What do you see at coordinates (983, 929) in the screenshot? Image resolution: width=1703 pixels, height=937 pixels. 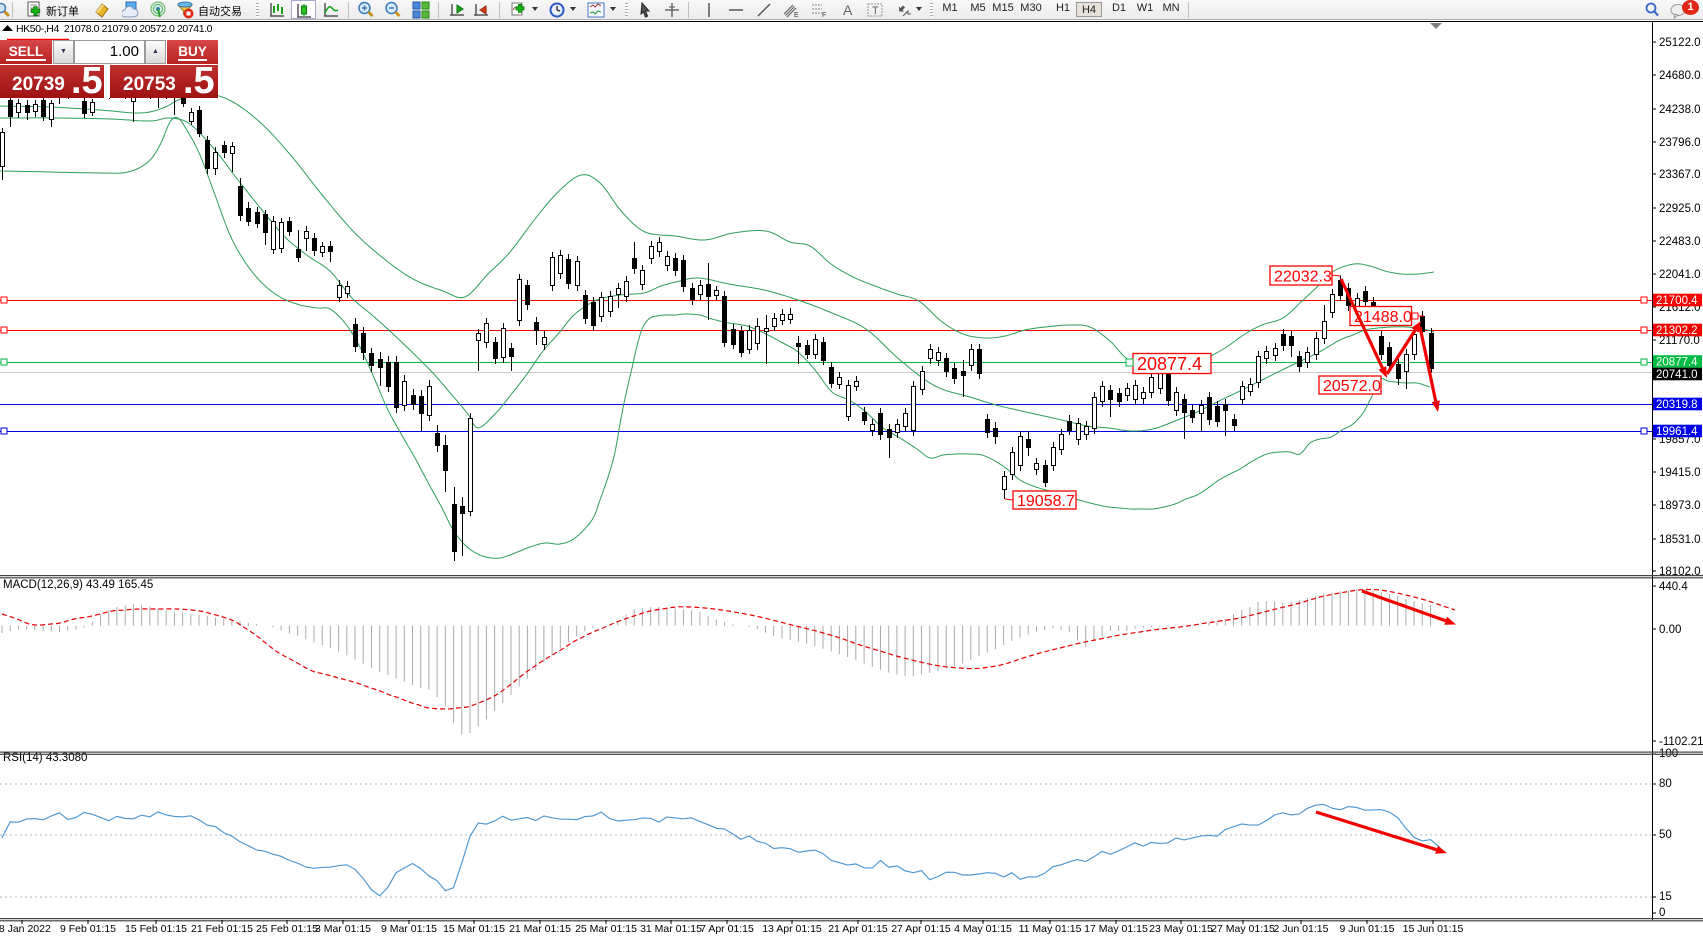 I see `svg-text: 4 May 01:15` at bounding box center [983, 929].